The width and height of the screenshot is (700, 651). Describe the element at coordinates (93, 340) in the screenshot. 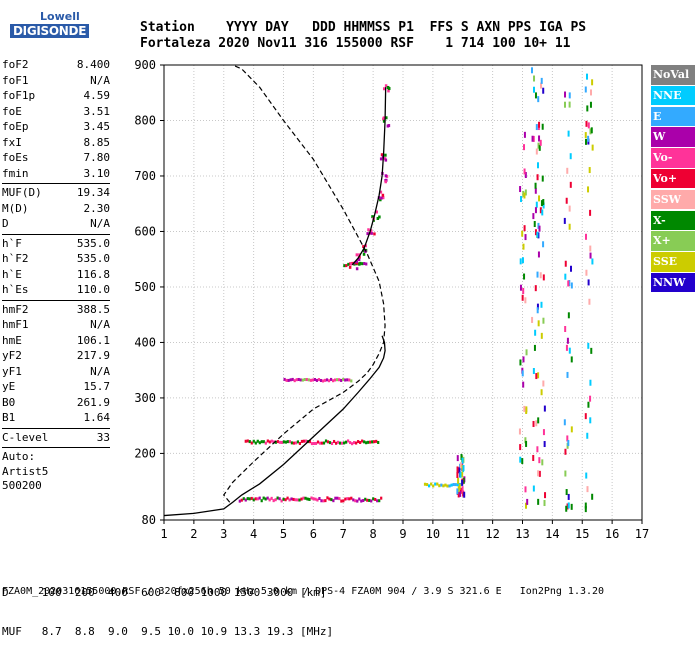

I see `param-value: 106.1` at that location.